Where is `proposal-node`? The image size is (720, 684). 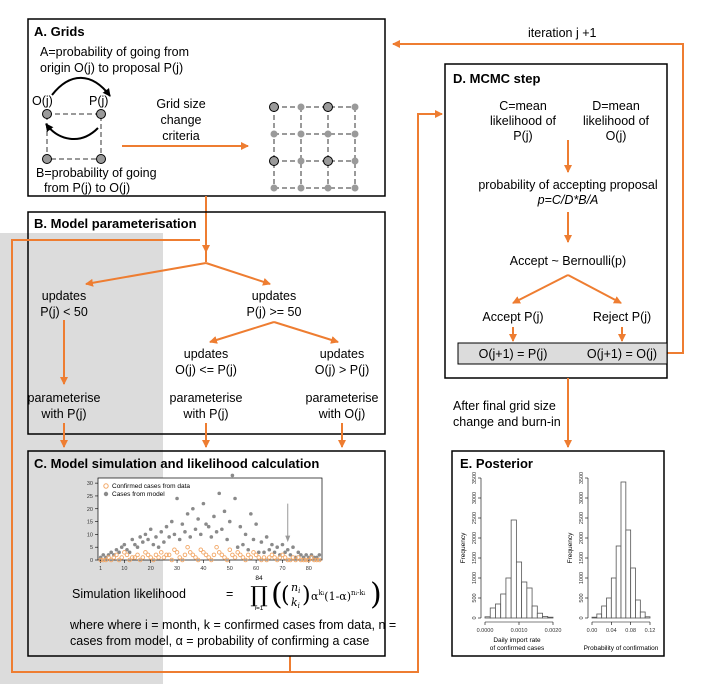 proposal-node is located at coordinates (101, 114).